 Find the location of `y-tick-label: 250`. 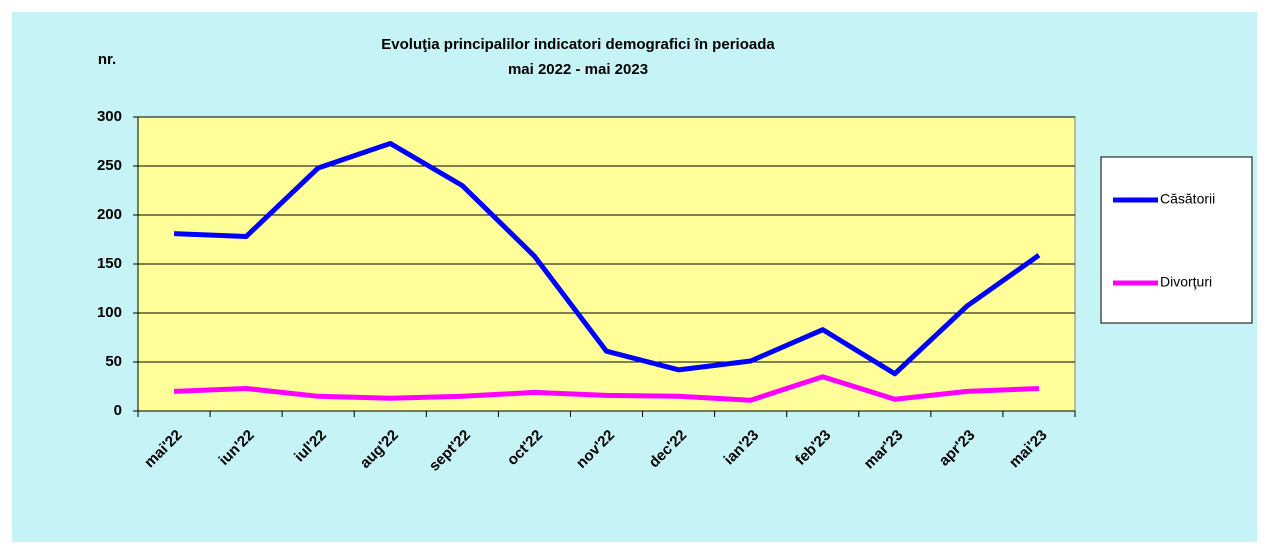

y-tick-label: 250 is located at coordinates (109, 165).